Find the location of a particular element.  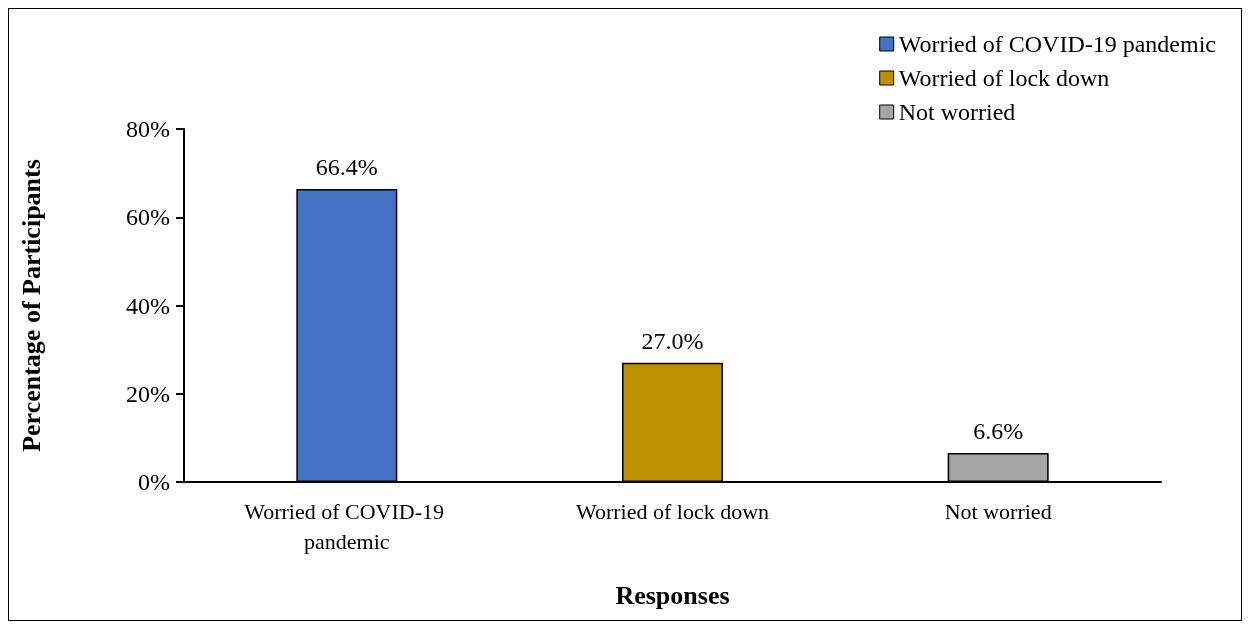

legend-label: Worried of COVID-19 pandemic is located at coordinates (1057, 44).